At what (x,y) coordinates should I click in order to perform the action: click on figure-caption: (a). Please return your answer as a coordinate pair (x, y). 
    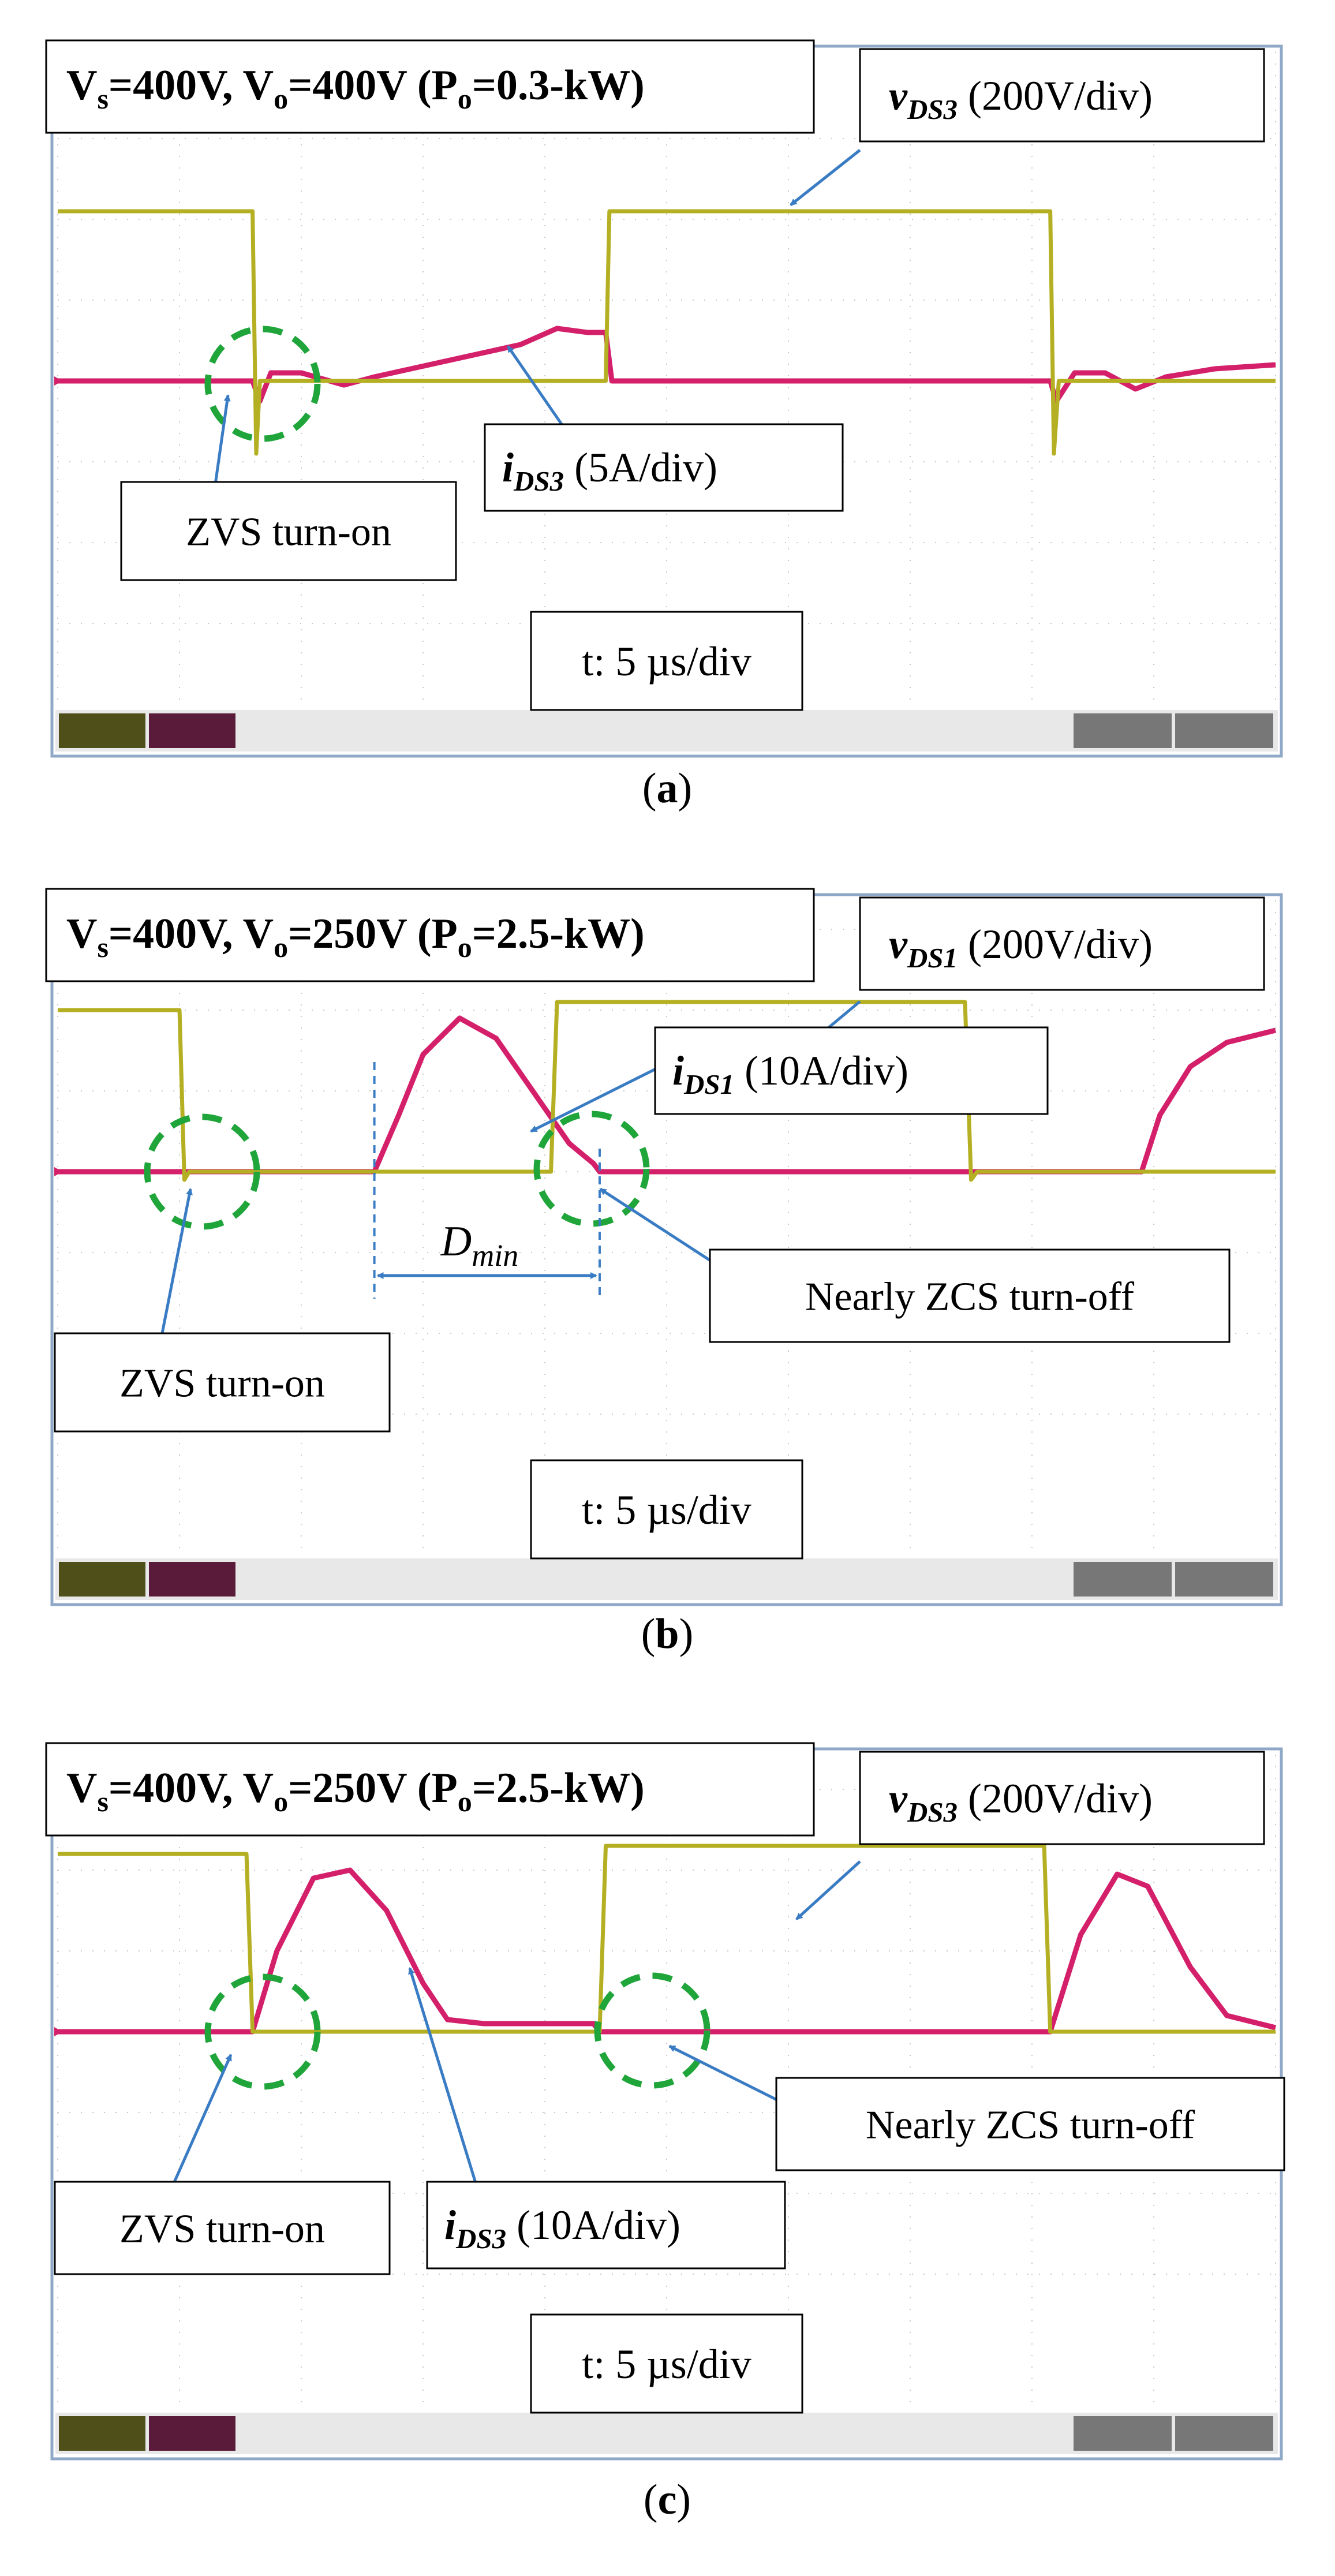
    Looking at the image, I should click on (667, 788).